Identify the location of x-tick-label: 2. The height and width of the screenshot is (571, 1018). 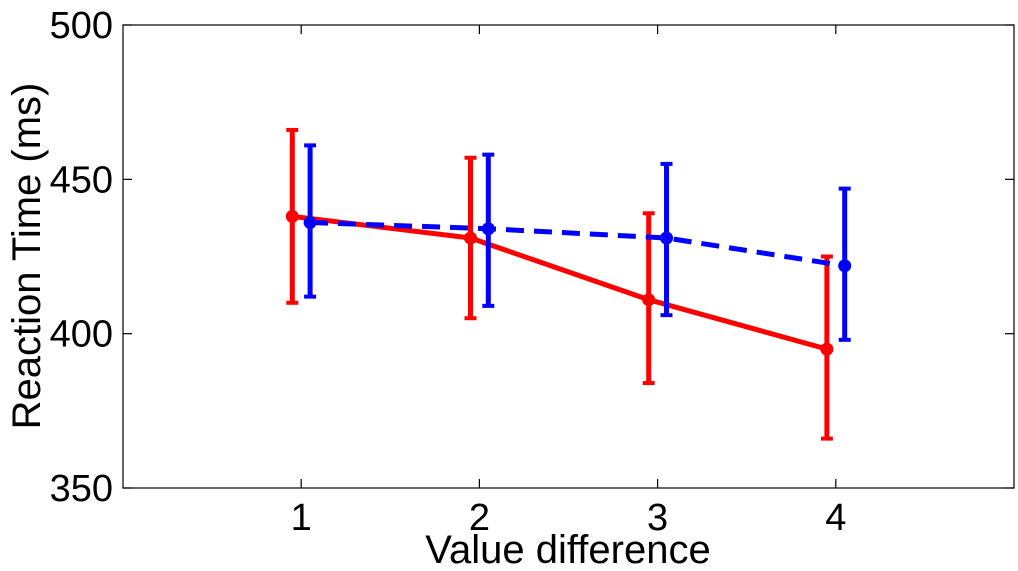
(479, 518).